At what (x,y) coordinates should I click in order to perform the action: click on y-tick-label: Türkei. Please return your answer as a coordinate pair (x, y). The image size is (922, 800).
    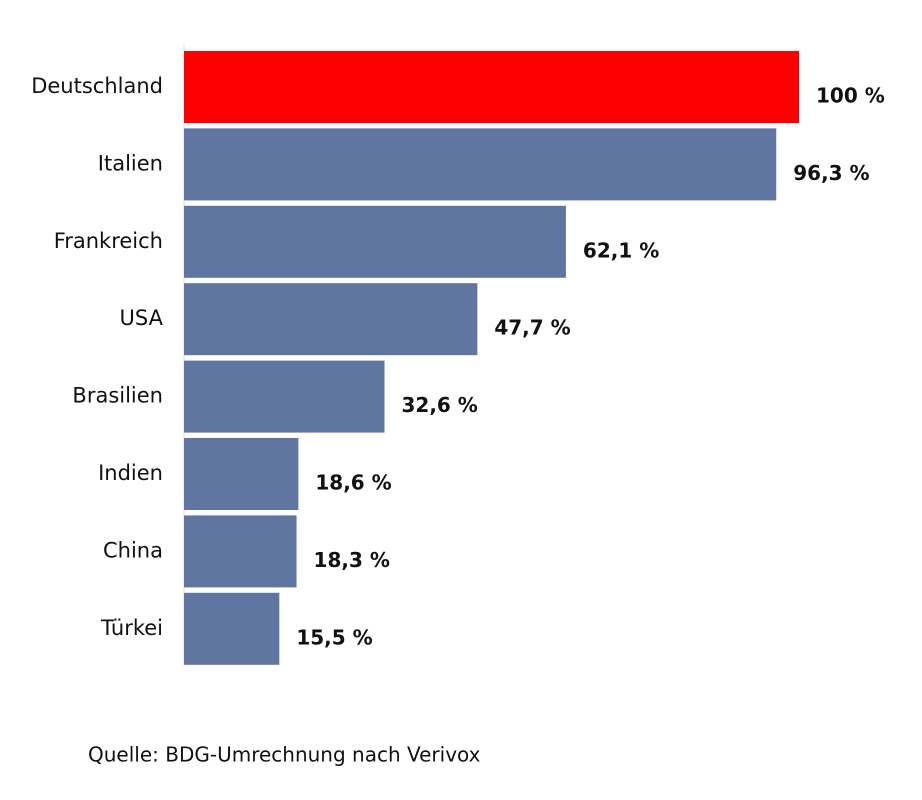
    Looking at the image, I should click on (131, 628).